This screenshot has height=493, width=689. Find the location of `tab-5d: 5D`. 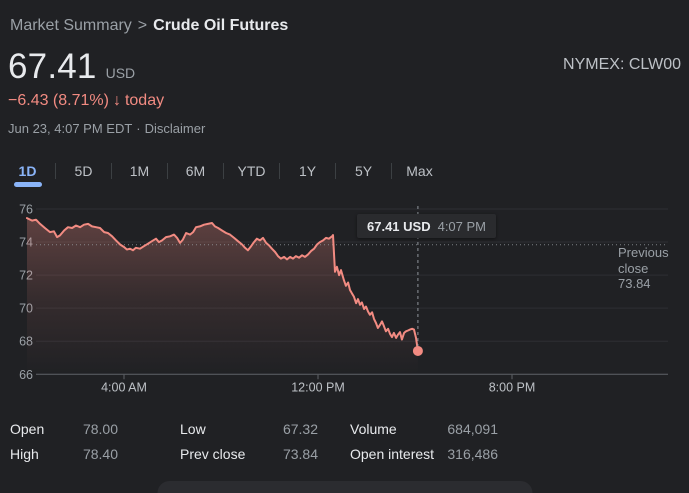

tab-5d: 5D is located at coordinates (83, 170).